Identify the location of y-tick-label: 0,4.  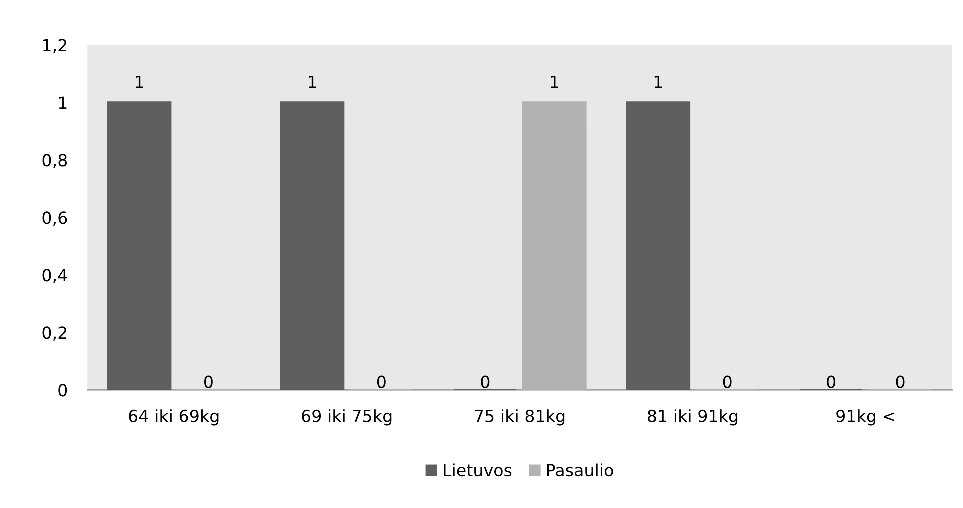
(55, 276).